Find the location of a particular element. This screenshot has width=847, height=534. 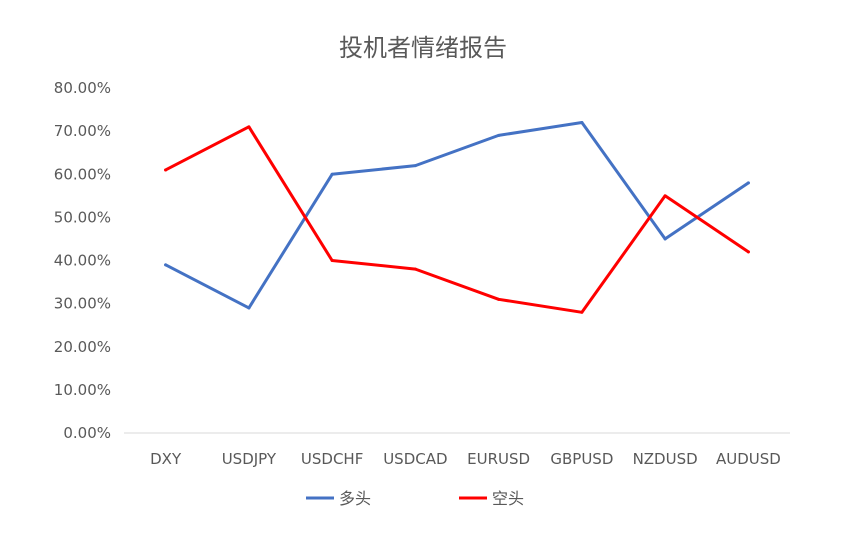

chart-title: 投机者情绪报告 is located at coordinates (423, 48).